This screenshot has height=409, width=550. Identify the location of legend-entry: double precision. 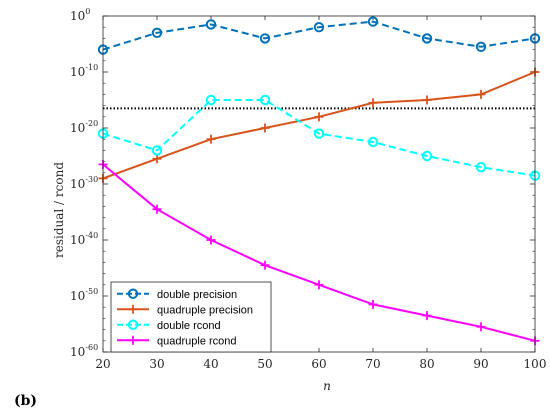
(177, 294).